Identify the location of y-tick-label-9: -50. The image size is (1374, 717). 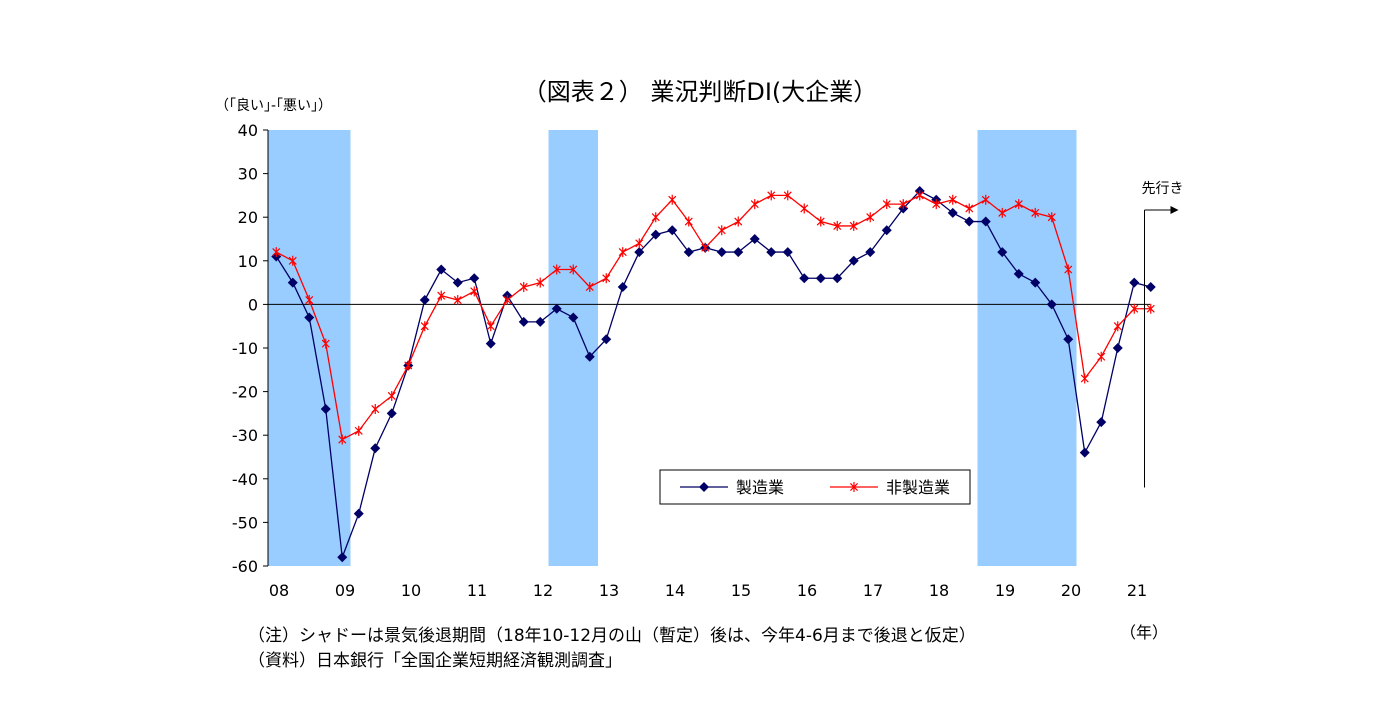
(245, 522).